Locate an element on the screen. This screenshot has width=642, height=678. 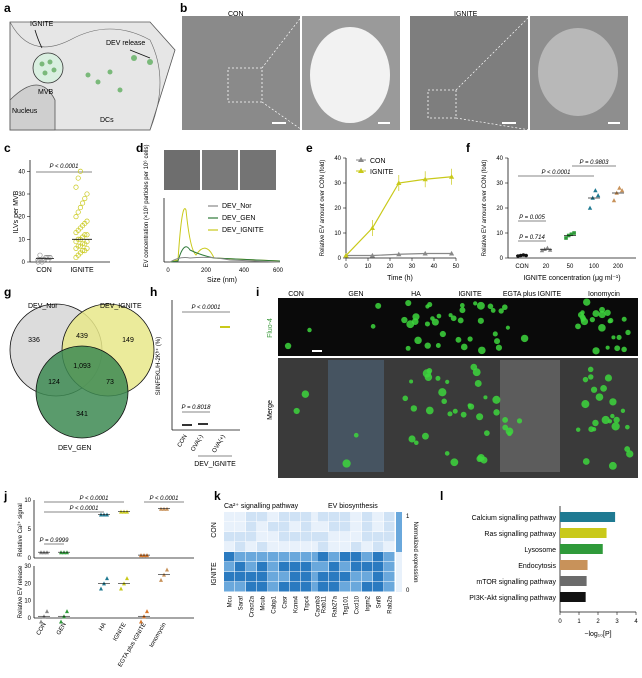
panel-label-k: k is located at coordinates (217, 496).